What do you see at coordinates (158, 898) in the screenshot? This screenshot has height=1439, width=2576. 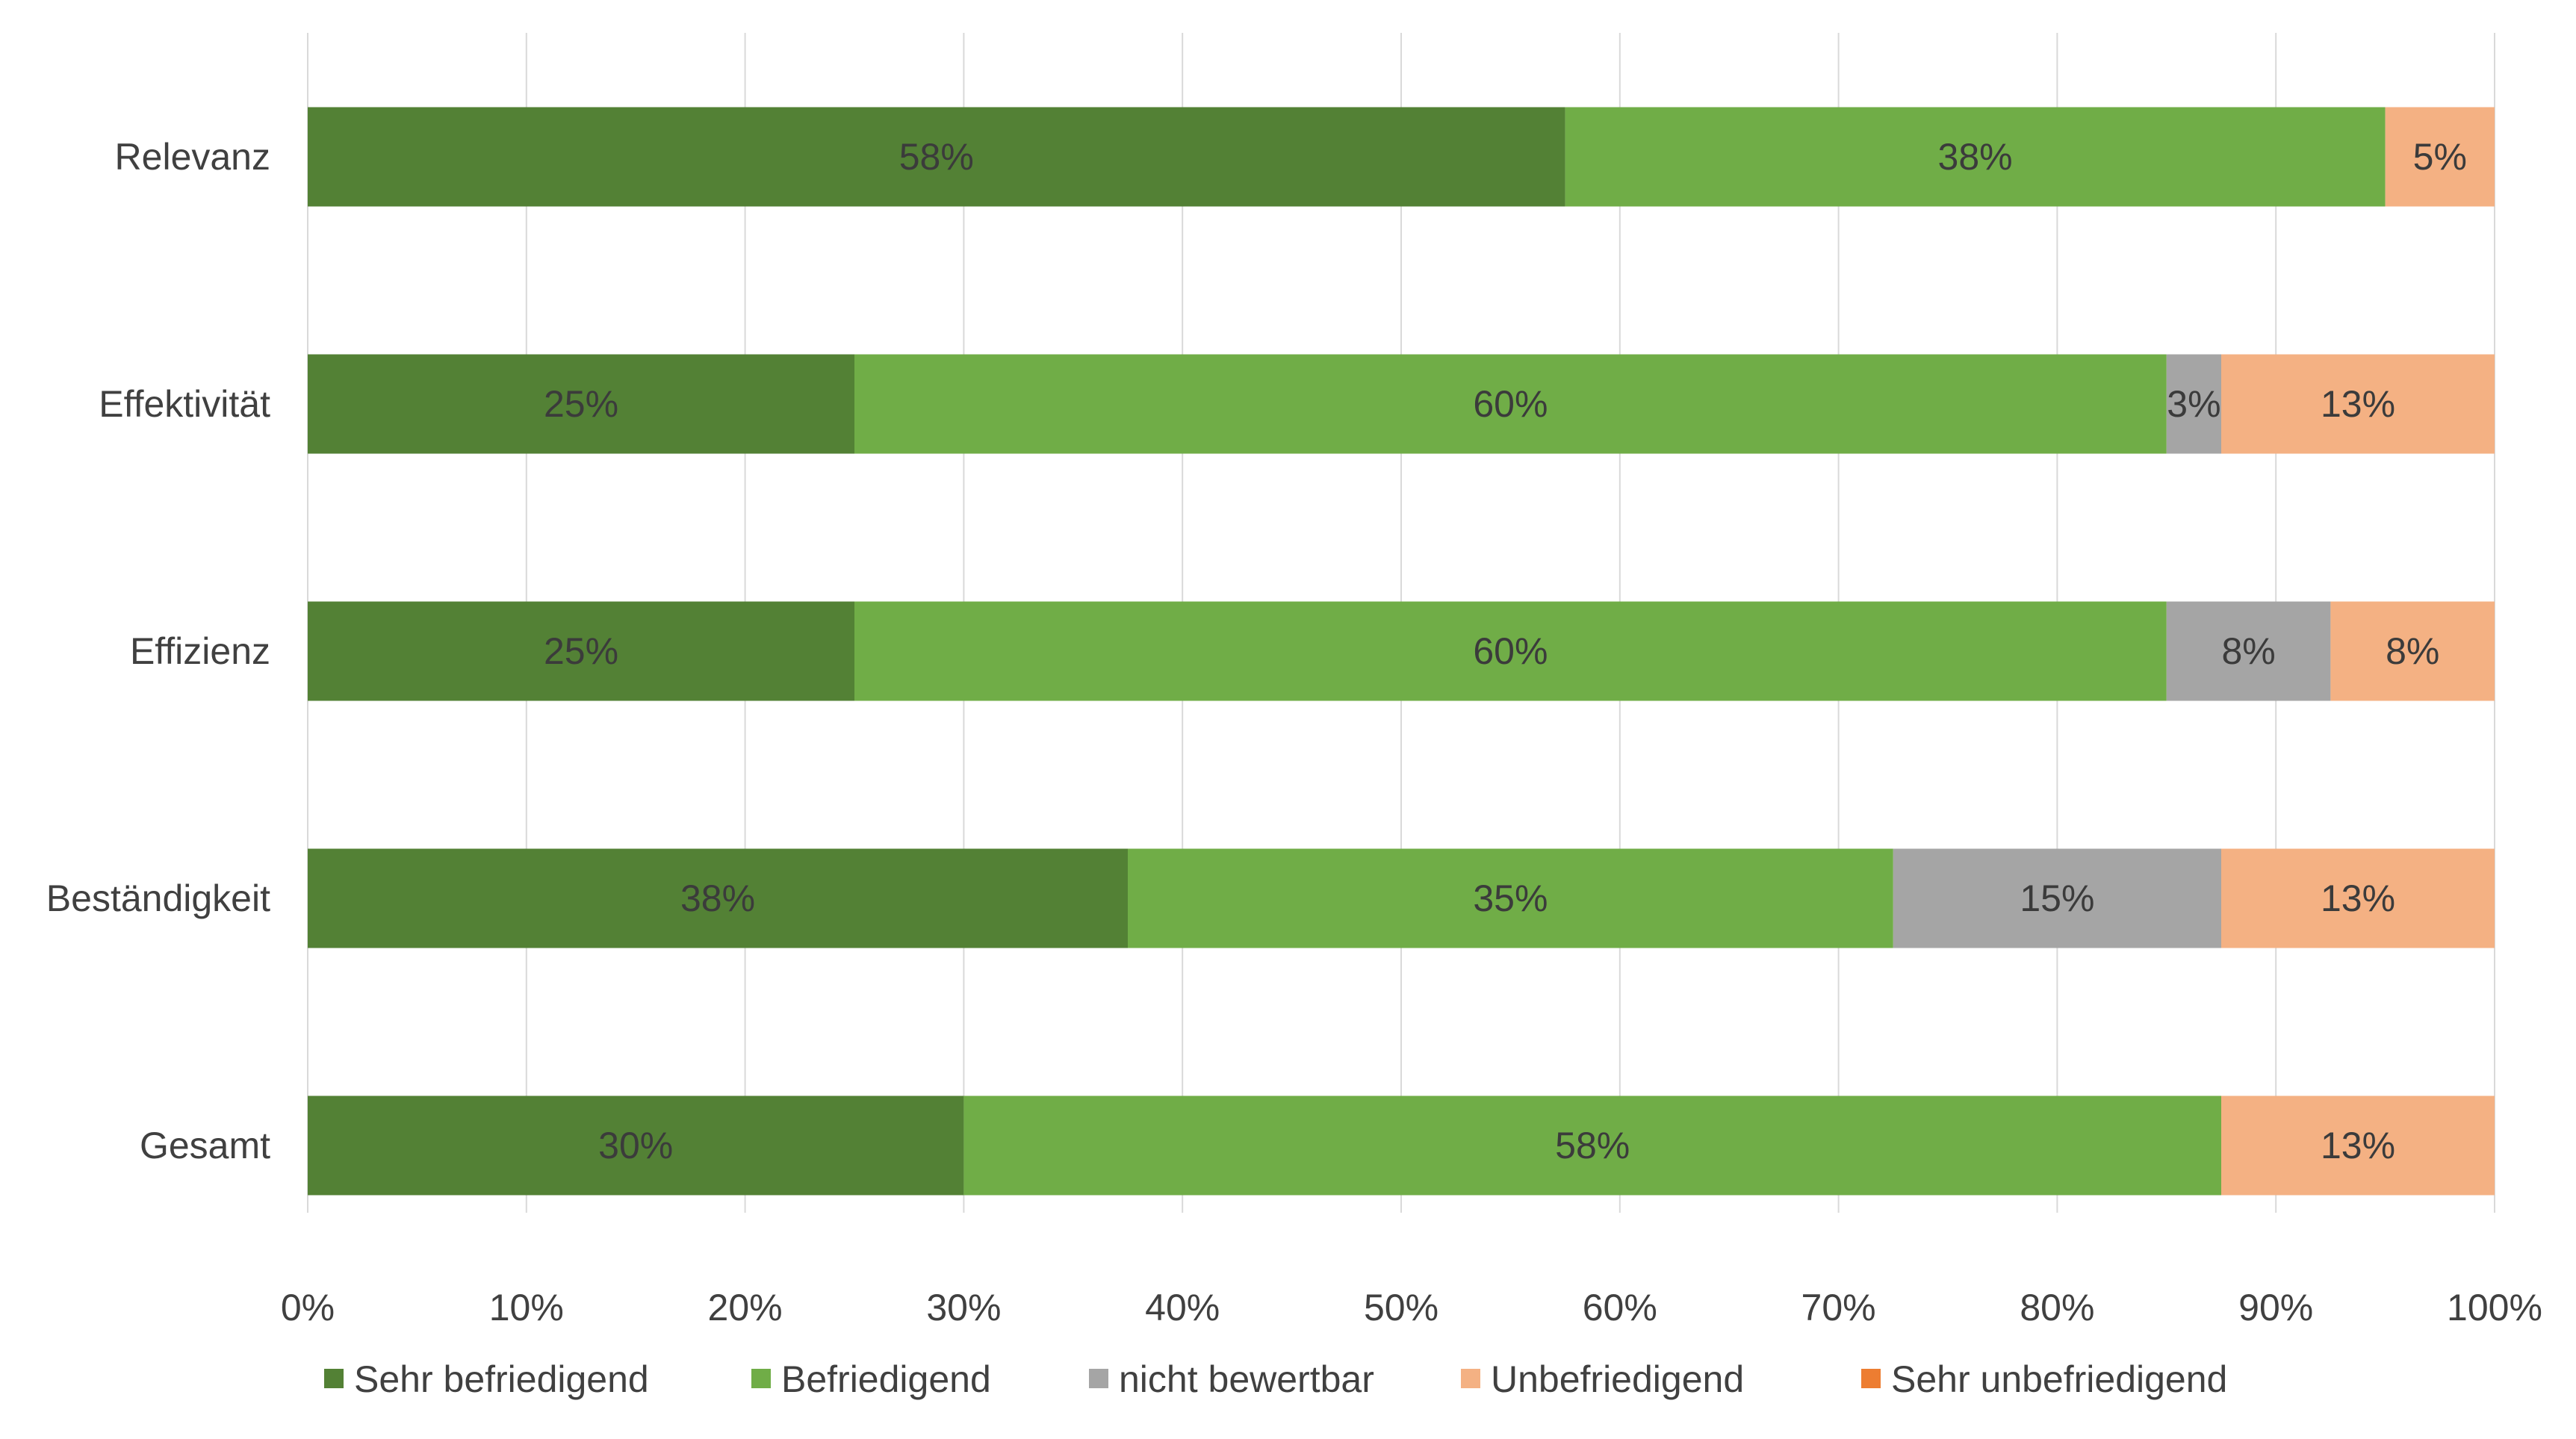 I see `category-label: Beständigkeit` at bounding box center [158, 898].